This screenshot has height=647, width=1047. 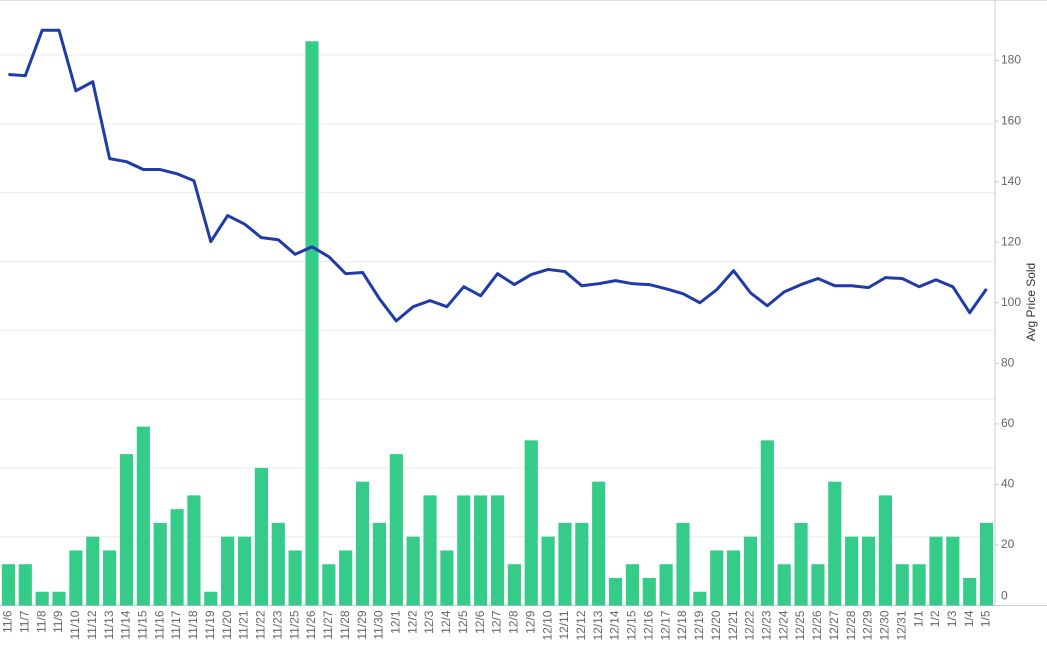 I want to click on x-tick-label: 12/28, so click(x=851, y=625).